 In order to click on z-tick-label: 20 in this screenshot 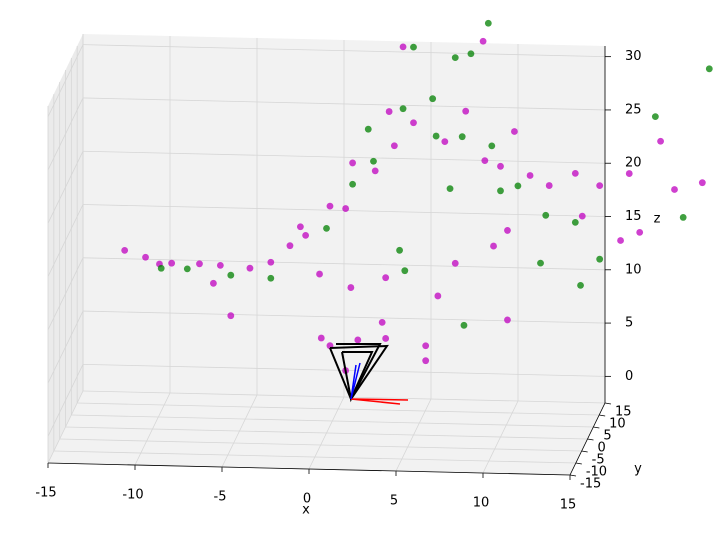, I will do `click(633, 163)`.